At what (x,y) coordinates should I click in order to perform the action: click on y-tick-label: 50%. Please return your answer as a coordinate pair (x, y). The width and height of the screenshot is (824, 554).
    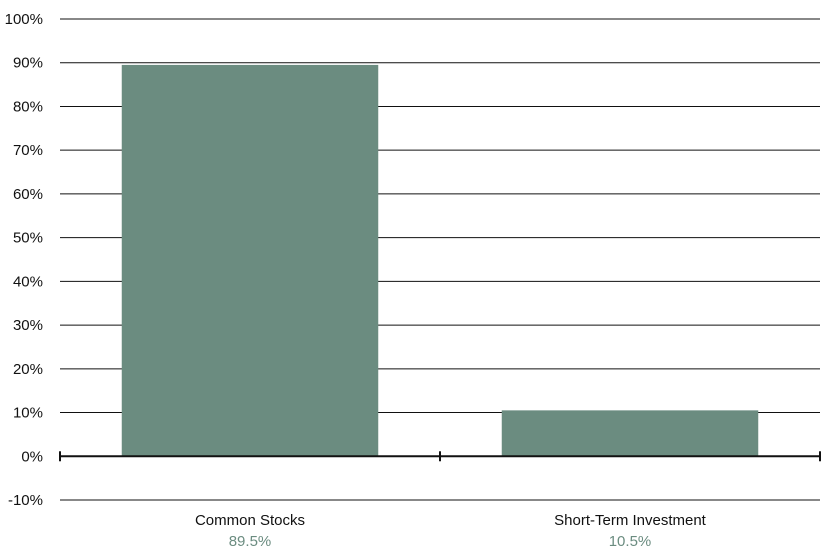
    Looking at the image, I should click on (28, 238).